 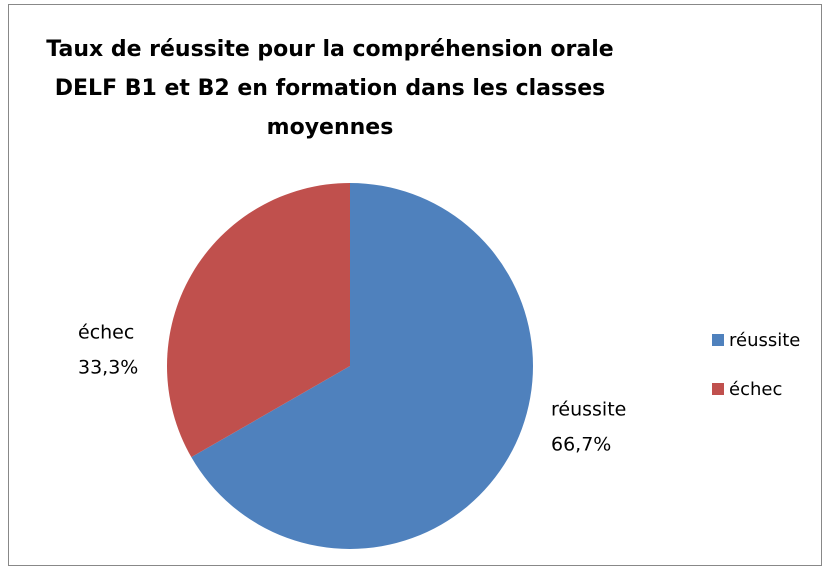 What do you see at coordinates (588, 410) in the screenshot?
I see `data-label-name: réussite` at bounding box center [588, 410].